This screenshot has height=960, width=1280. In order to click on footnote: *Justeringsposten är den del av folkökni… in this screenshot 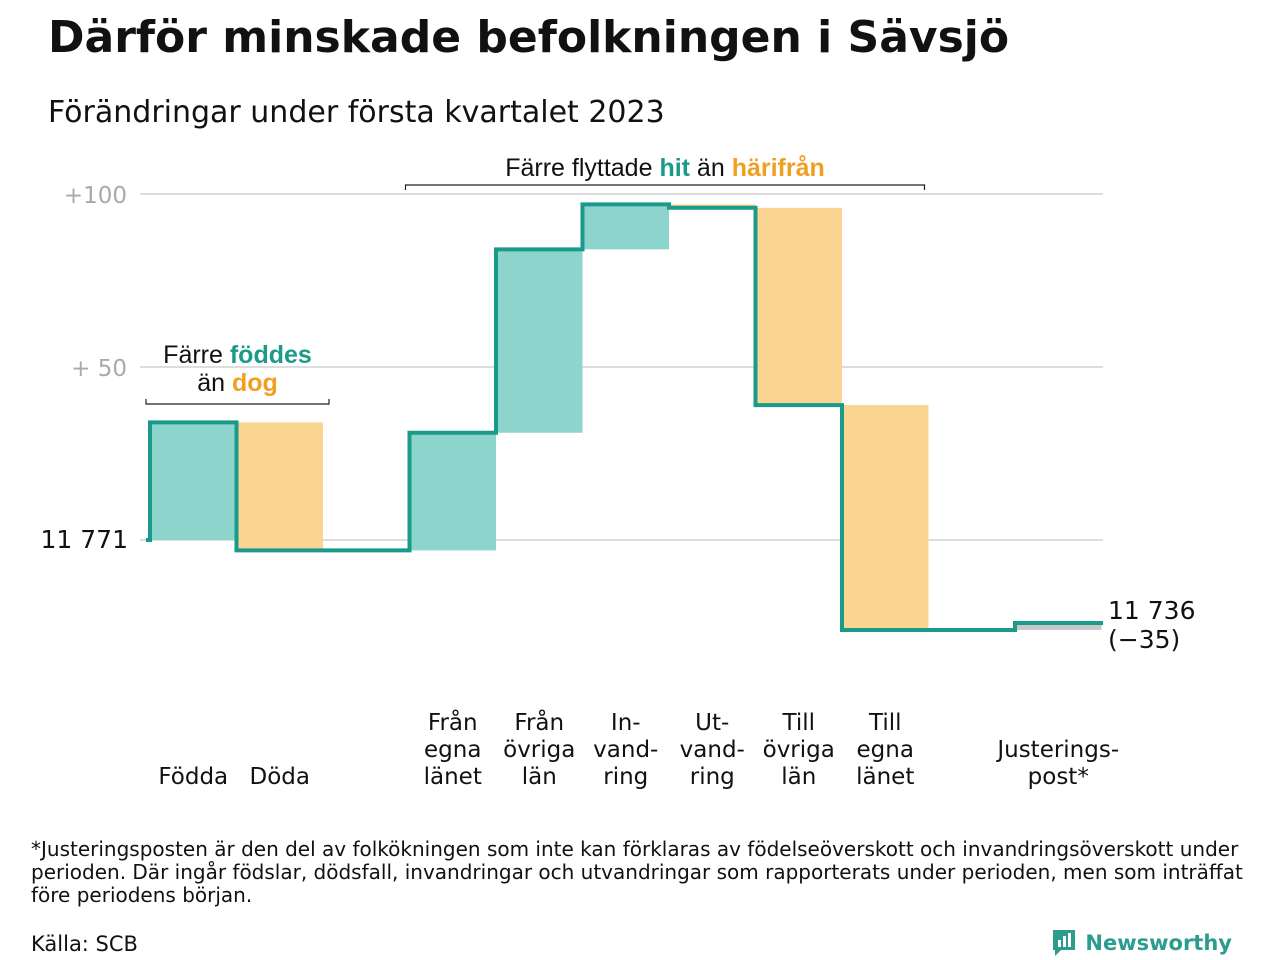, I will do `click(637, 872)`.